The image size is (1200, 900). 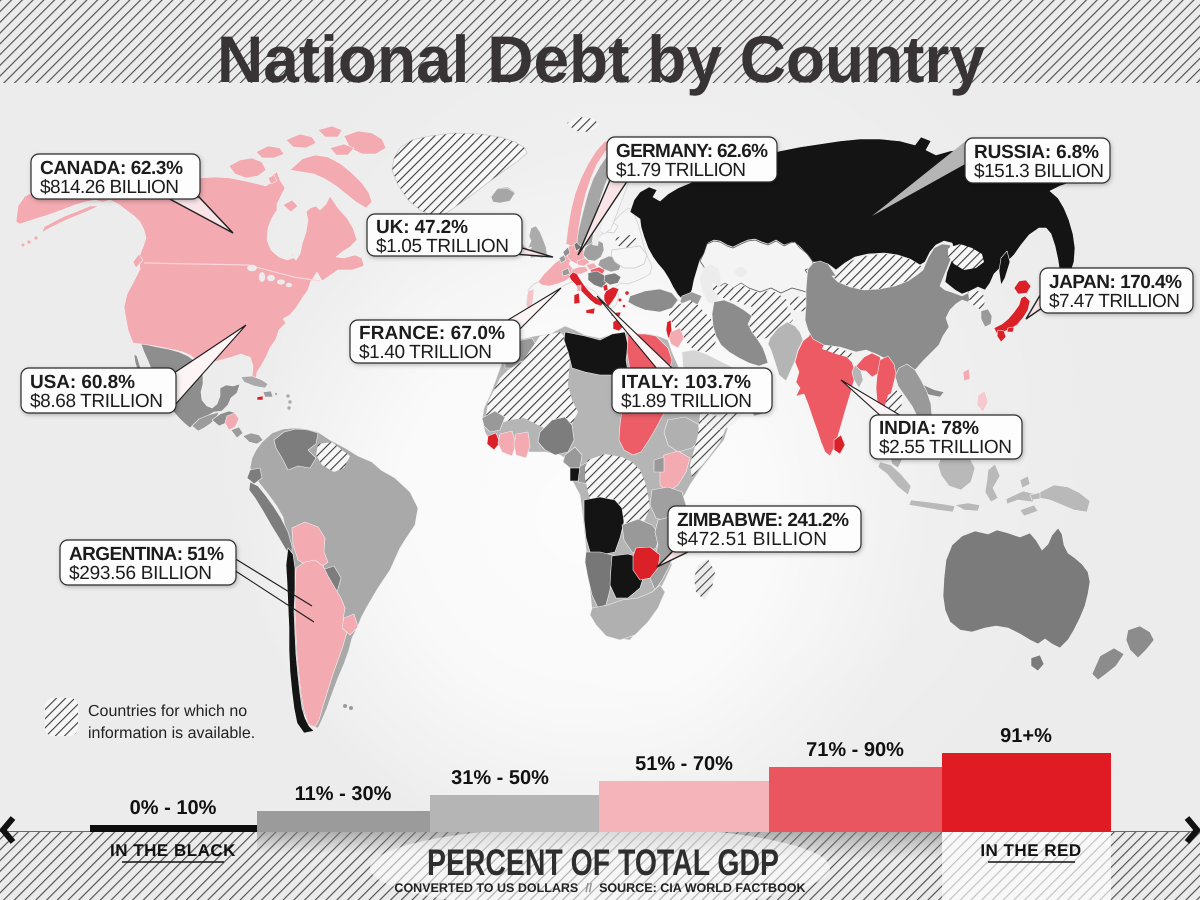 What do you see at coordinates (442, 246) in the screenshot?
I see `svg-text: $1.05 TRILLION` at bounding box center [442, 246].